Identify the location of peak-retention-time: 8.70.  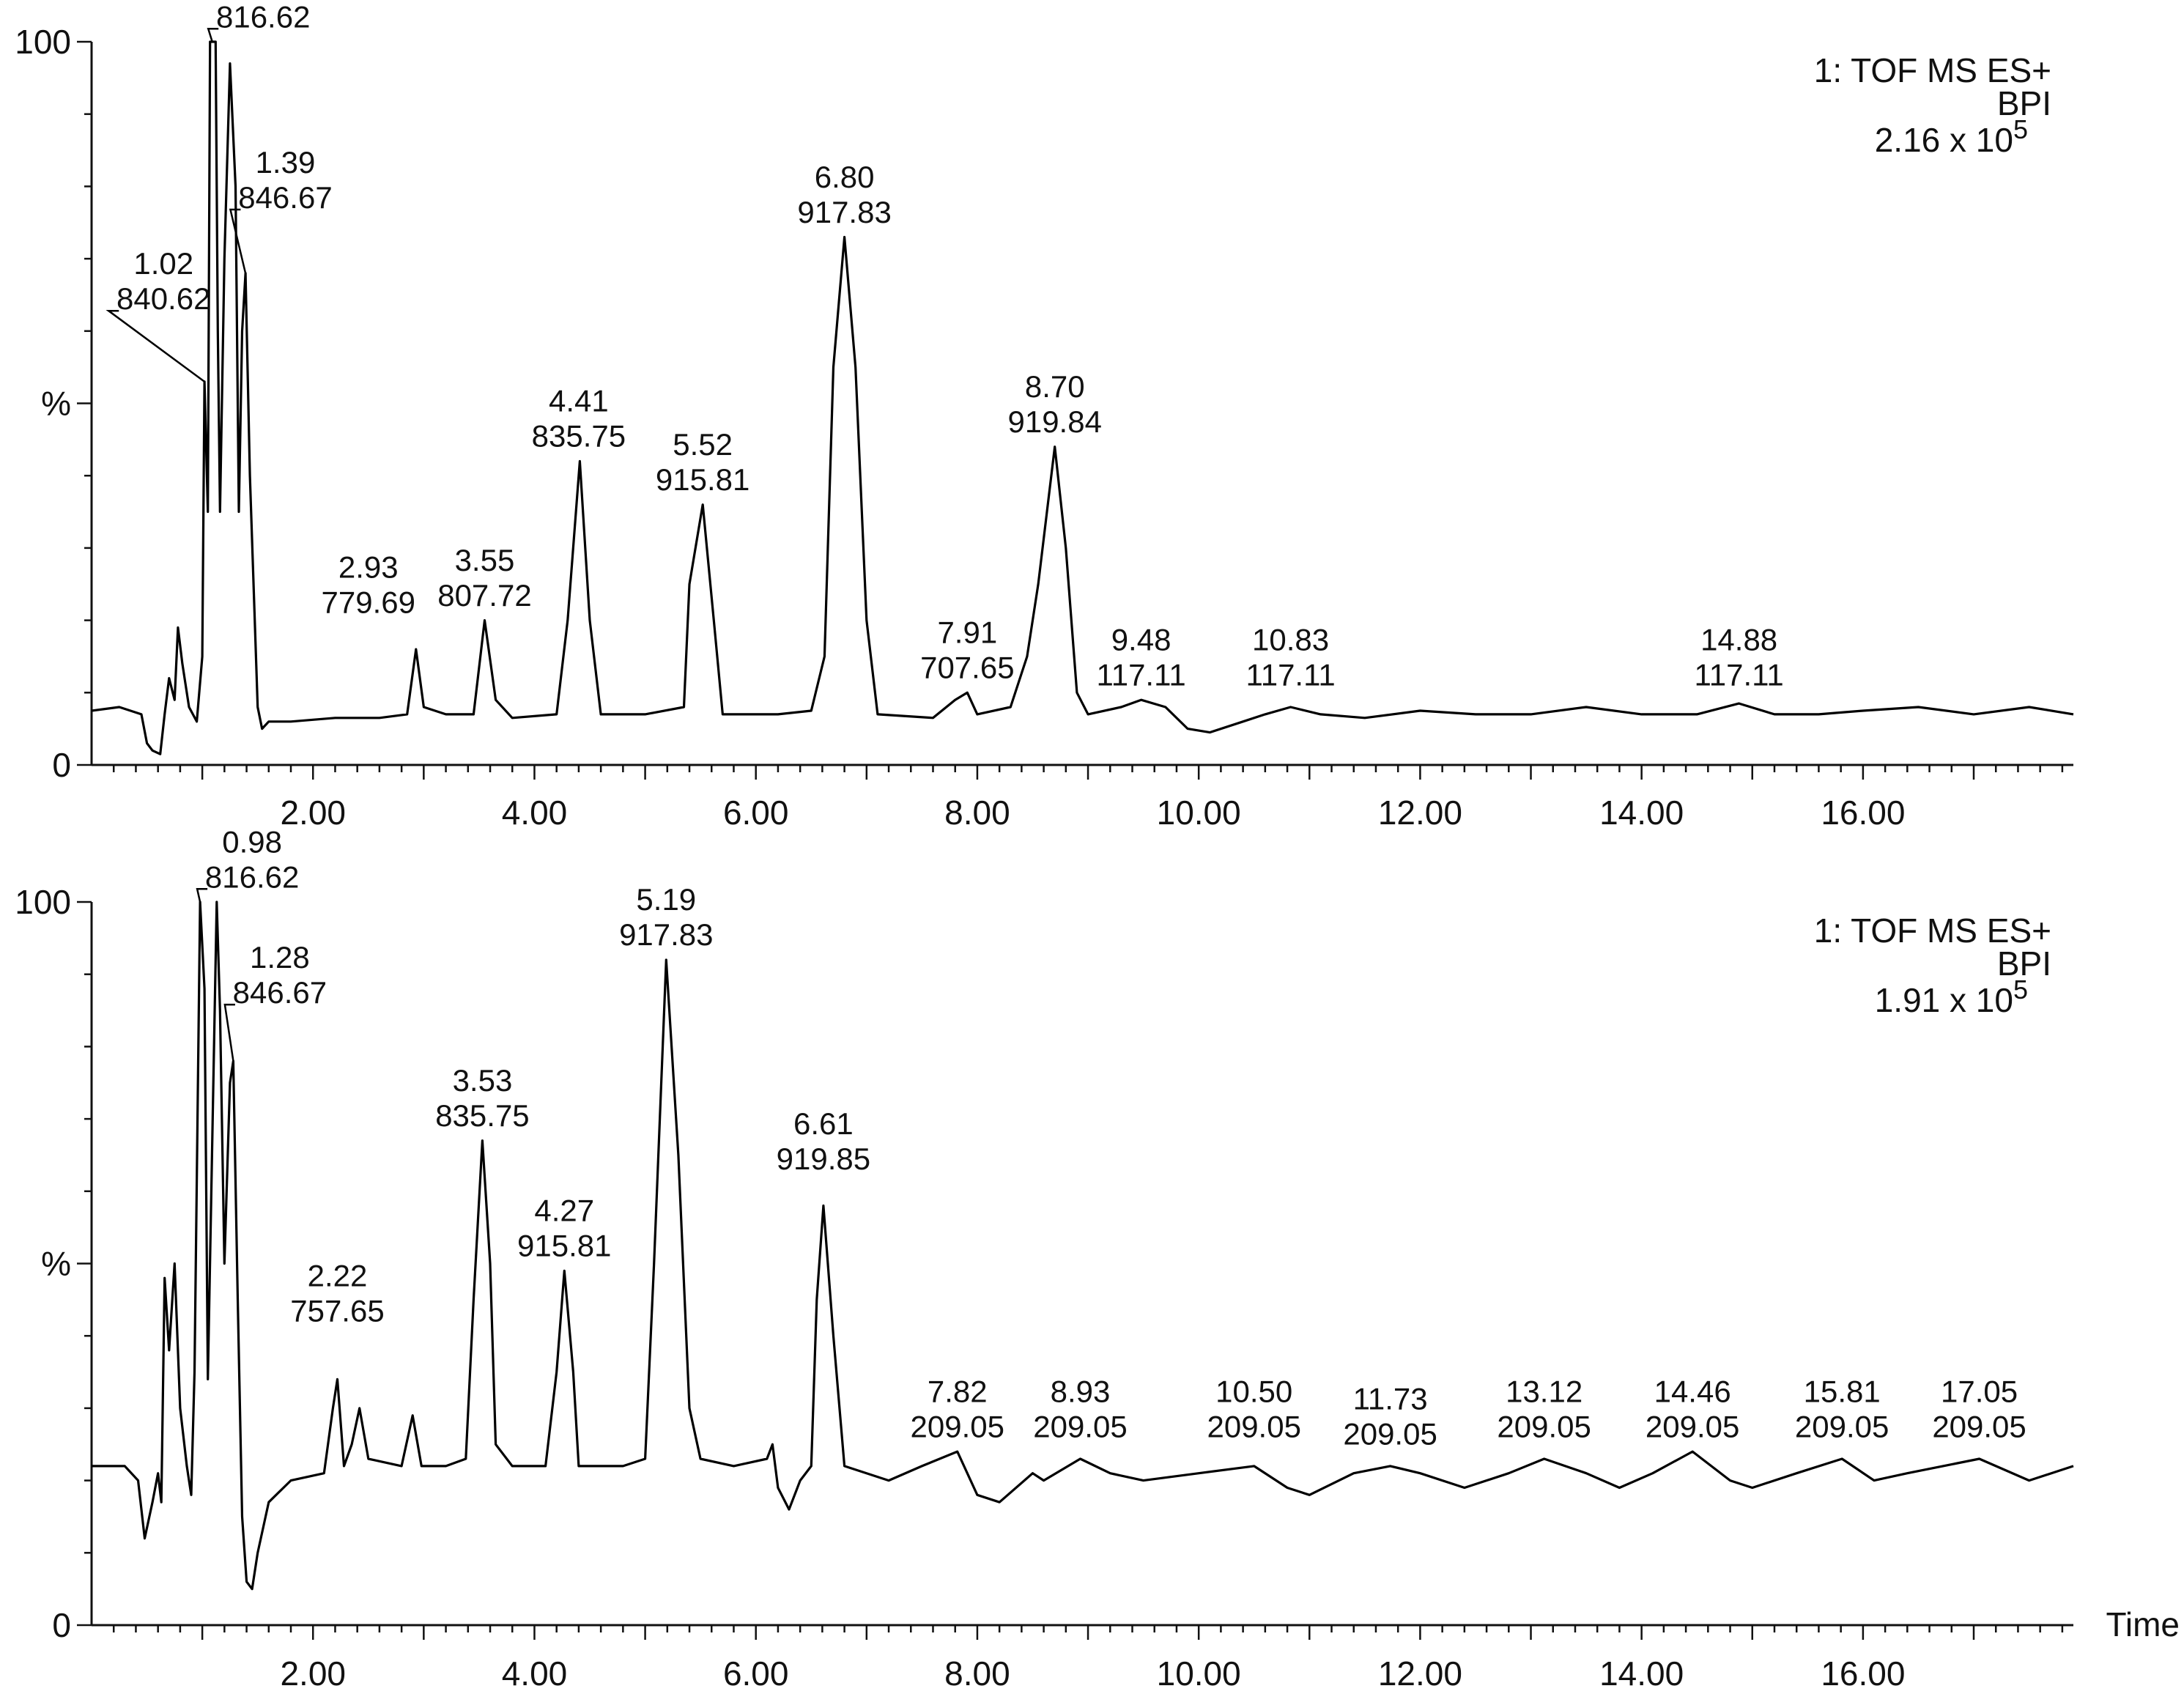
(1055, 386).